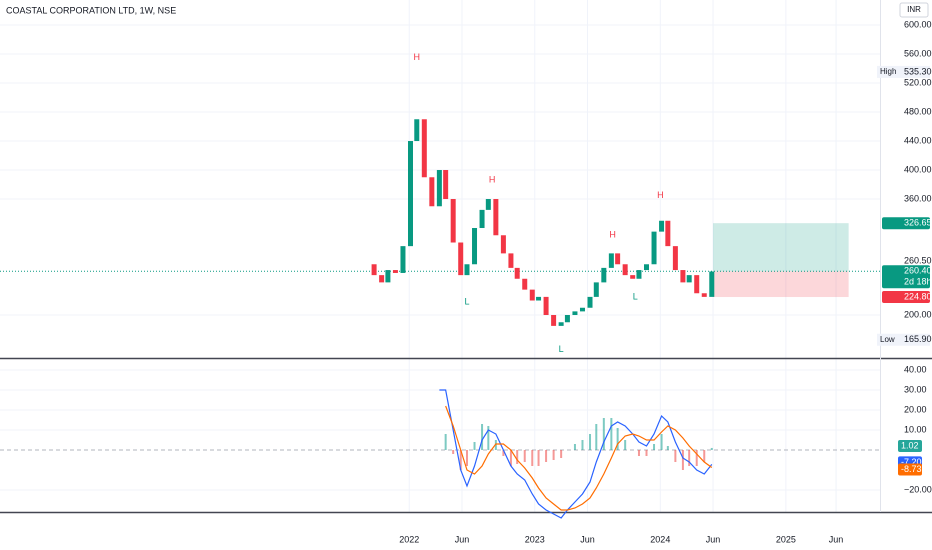 The height and width of the screenshot is (550, 932). Describe the element at coordinates (918, 261) in the screenshot. I see `price-tag-label: 260.50` at that location.